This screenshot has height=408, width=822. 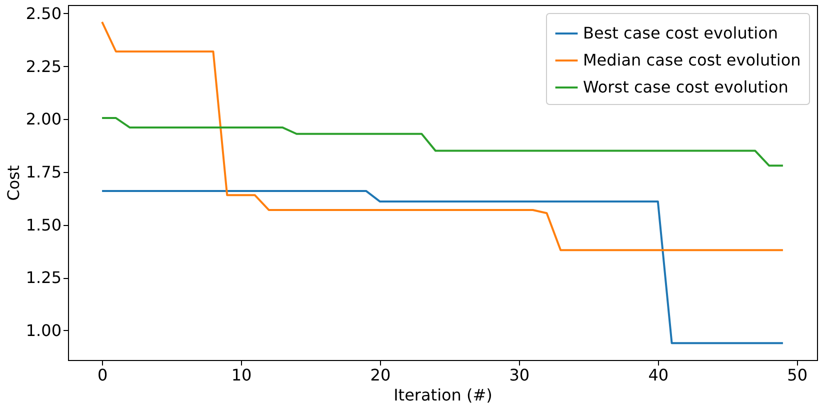 I want to click on y-tick-label: 1.75, so click(x=44, y=172).